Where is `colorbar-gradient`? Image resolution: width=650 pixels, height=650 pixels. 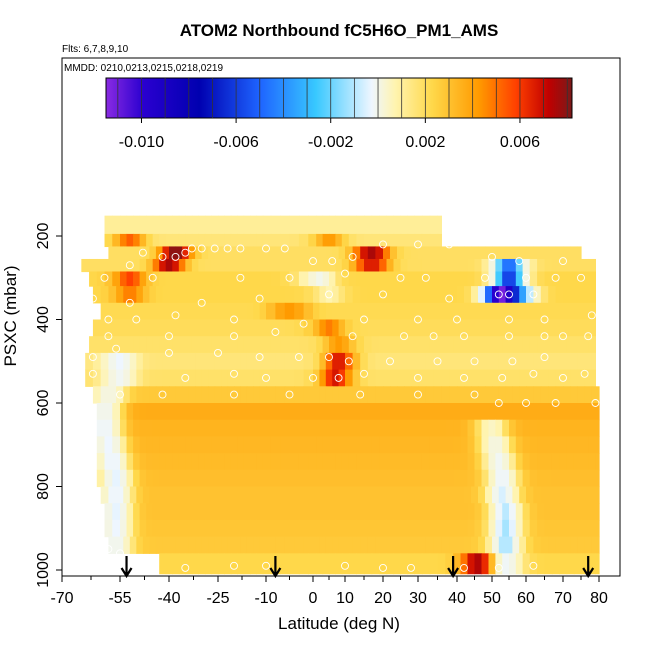
colorbar-gradient is located at coordinates (339, 98).